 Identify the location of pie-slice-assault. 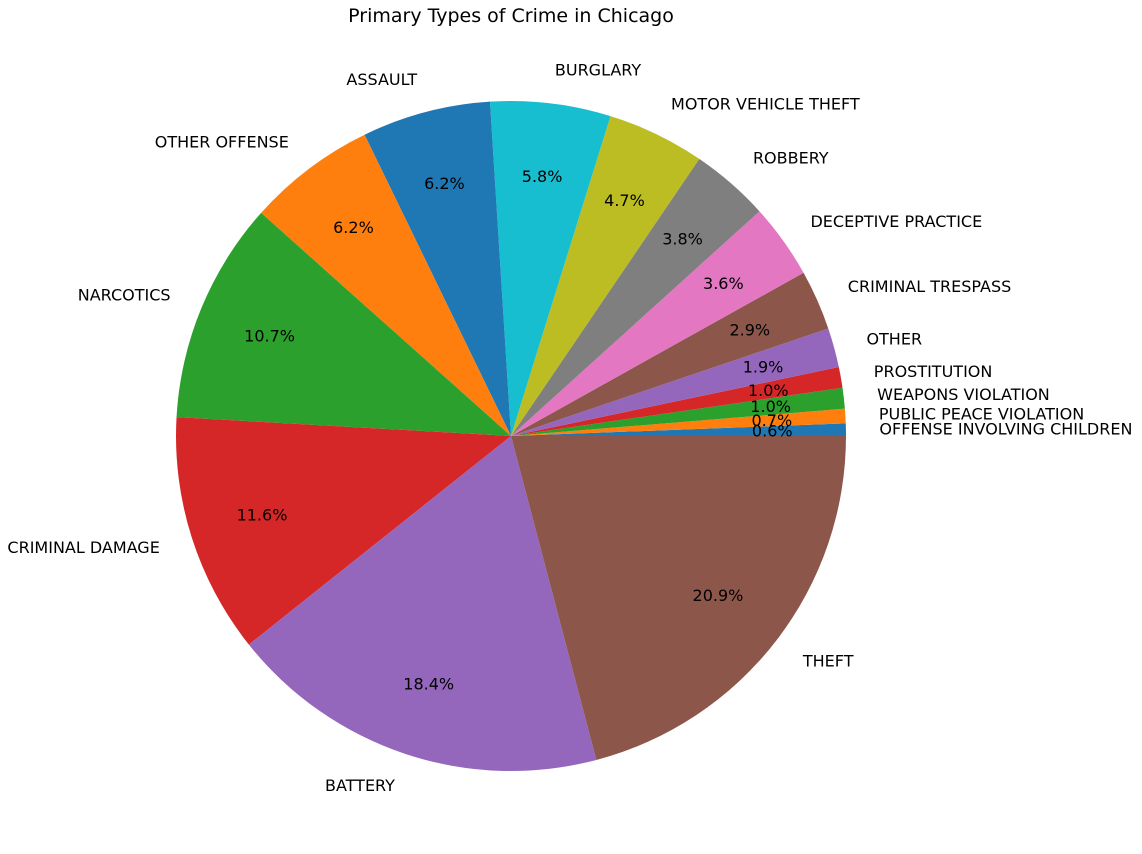
(437, 269).